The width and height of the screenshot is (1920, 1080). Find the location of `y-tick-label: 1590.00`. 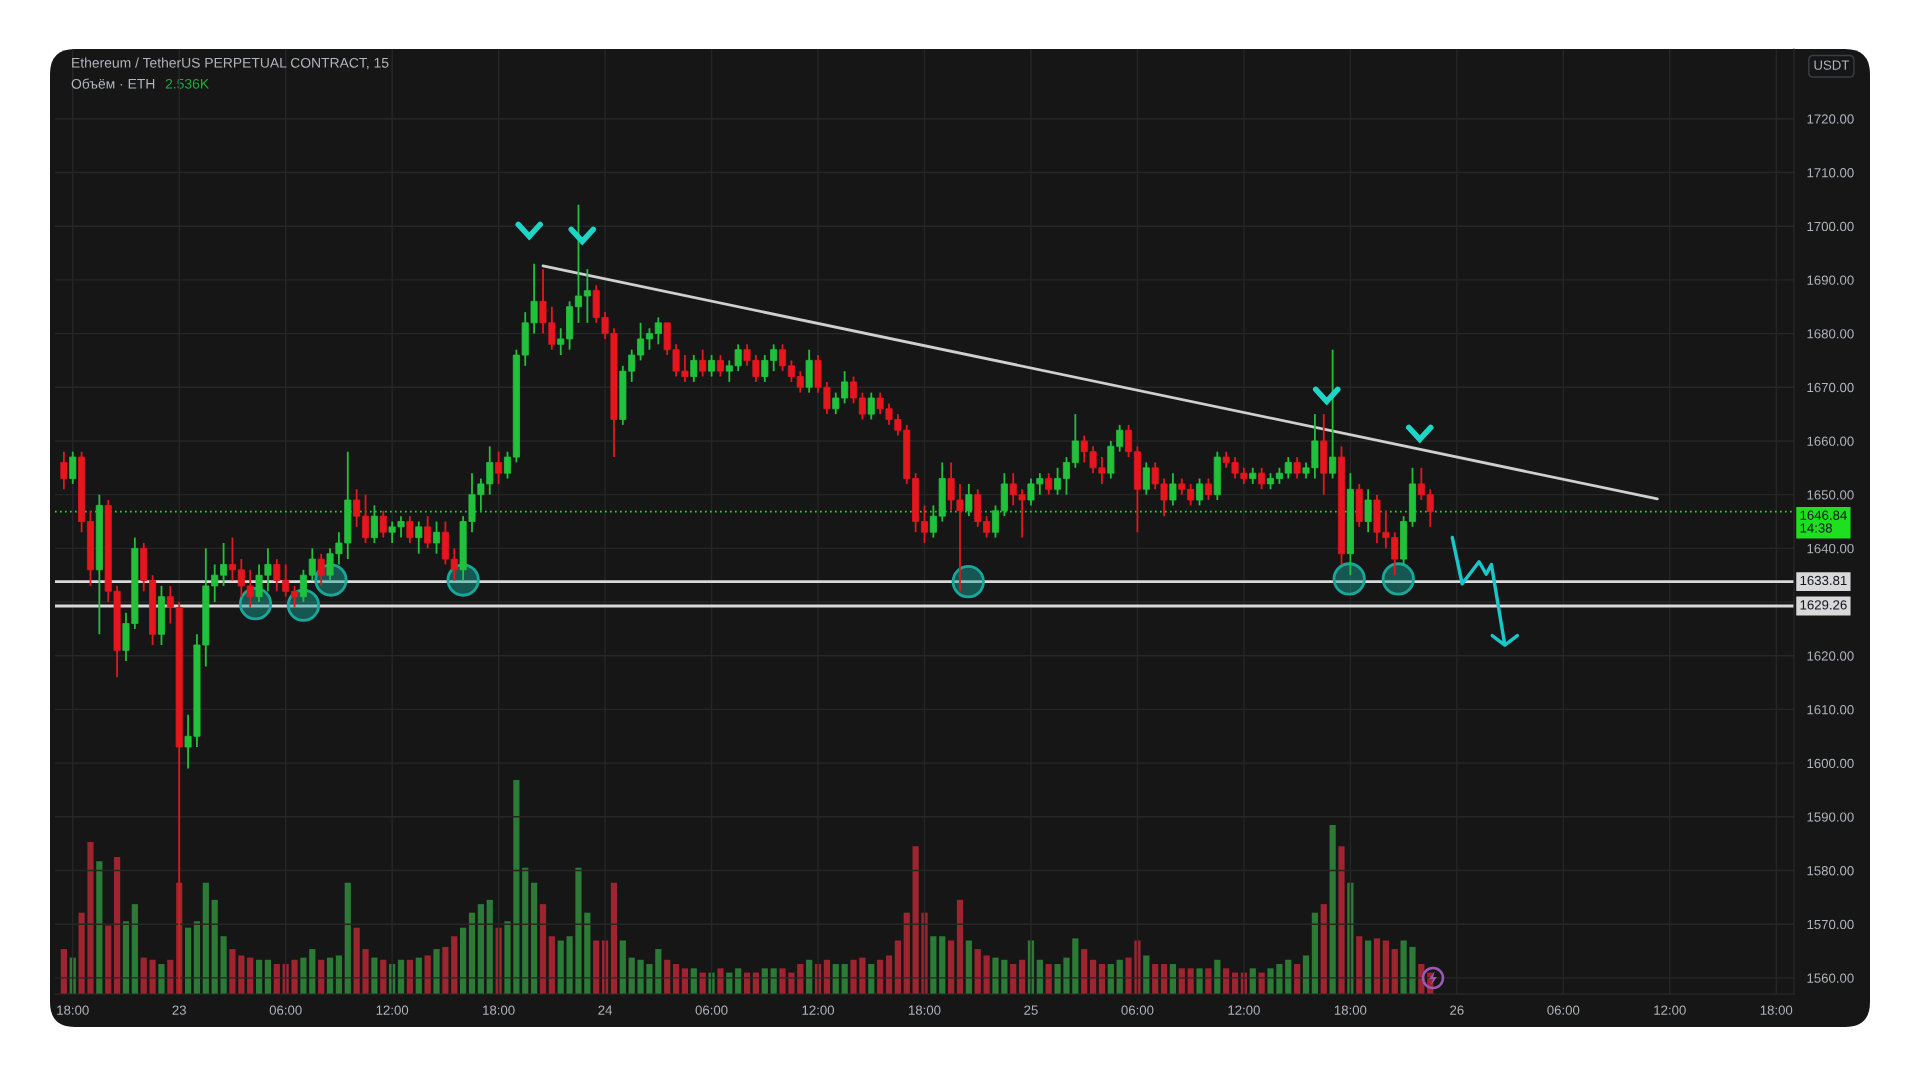

y-tick-label: 1590.00 is located at coordinates (1830, 817).